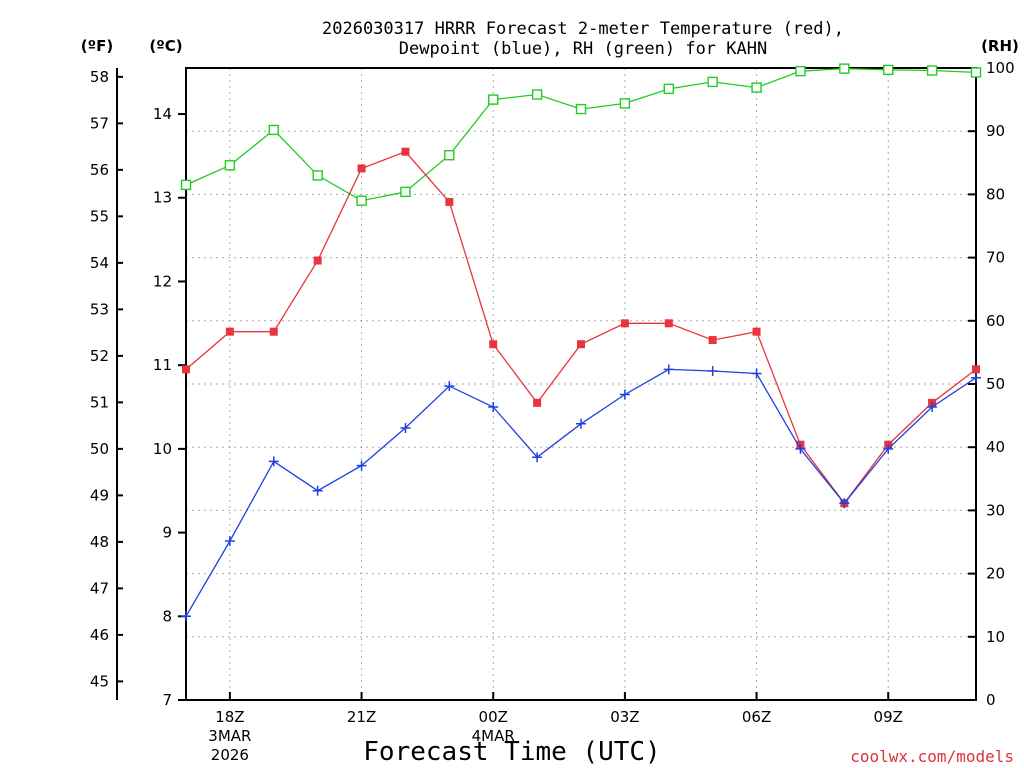  I want to click on rh-line, so click(581, 134).